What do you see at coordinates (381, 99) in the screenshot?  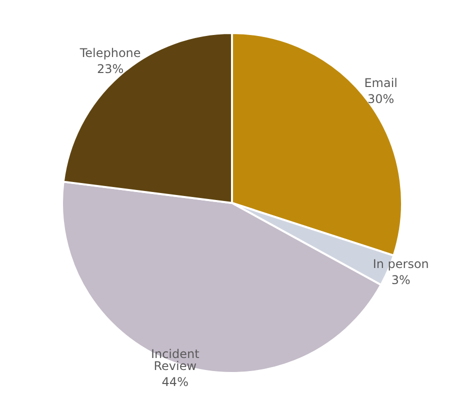 I see `data-label: 30%` at bounding box center [381, 99].